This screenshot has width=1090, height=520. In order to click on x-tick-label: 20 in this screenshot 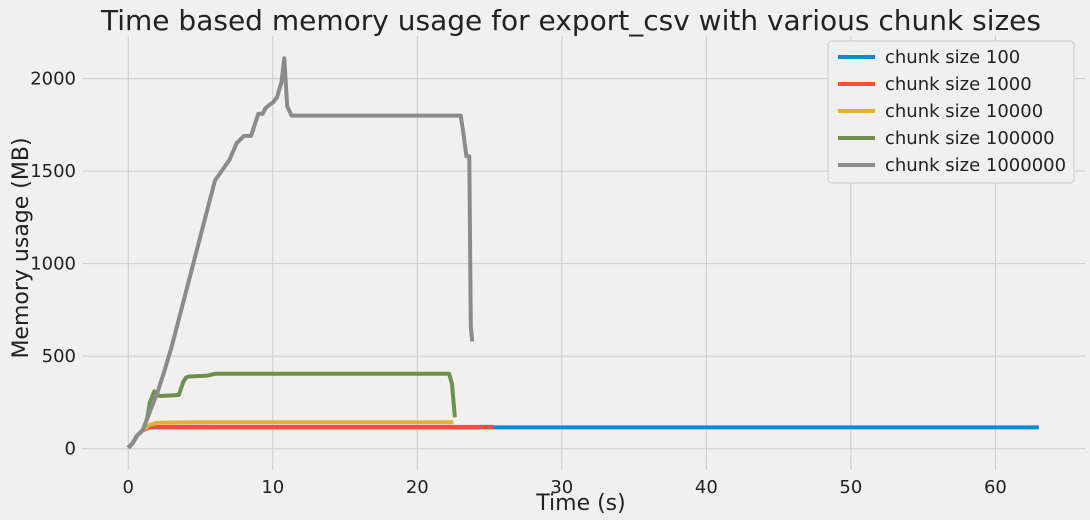, I will do `click(417, 487)`.